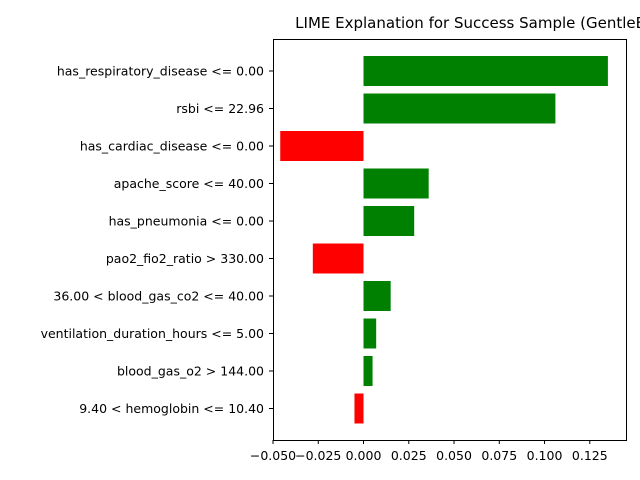 The width and height of the screenshot is (640, 480). Describe the element at coordinates (318, 455) in the screenshot. I see `x-tick-label: −0.025` at that location.